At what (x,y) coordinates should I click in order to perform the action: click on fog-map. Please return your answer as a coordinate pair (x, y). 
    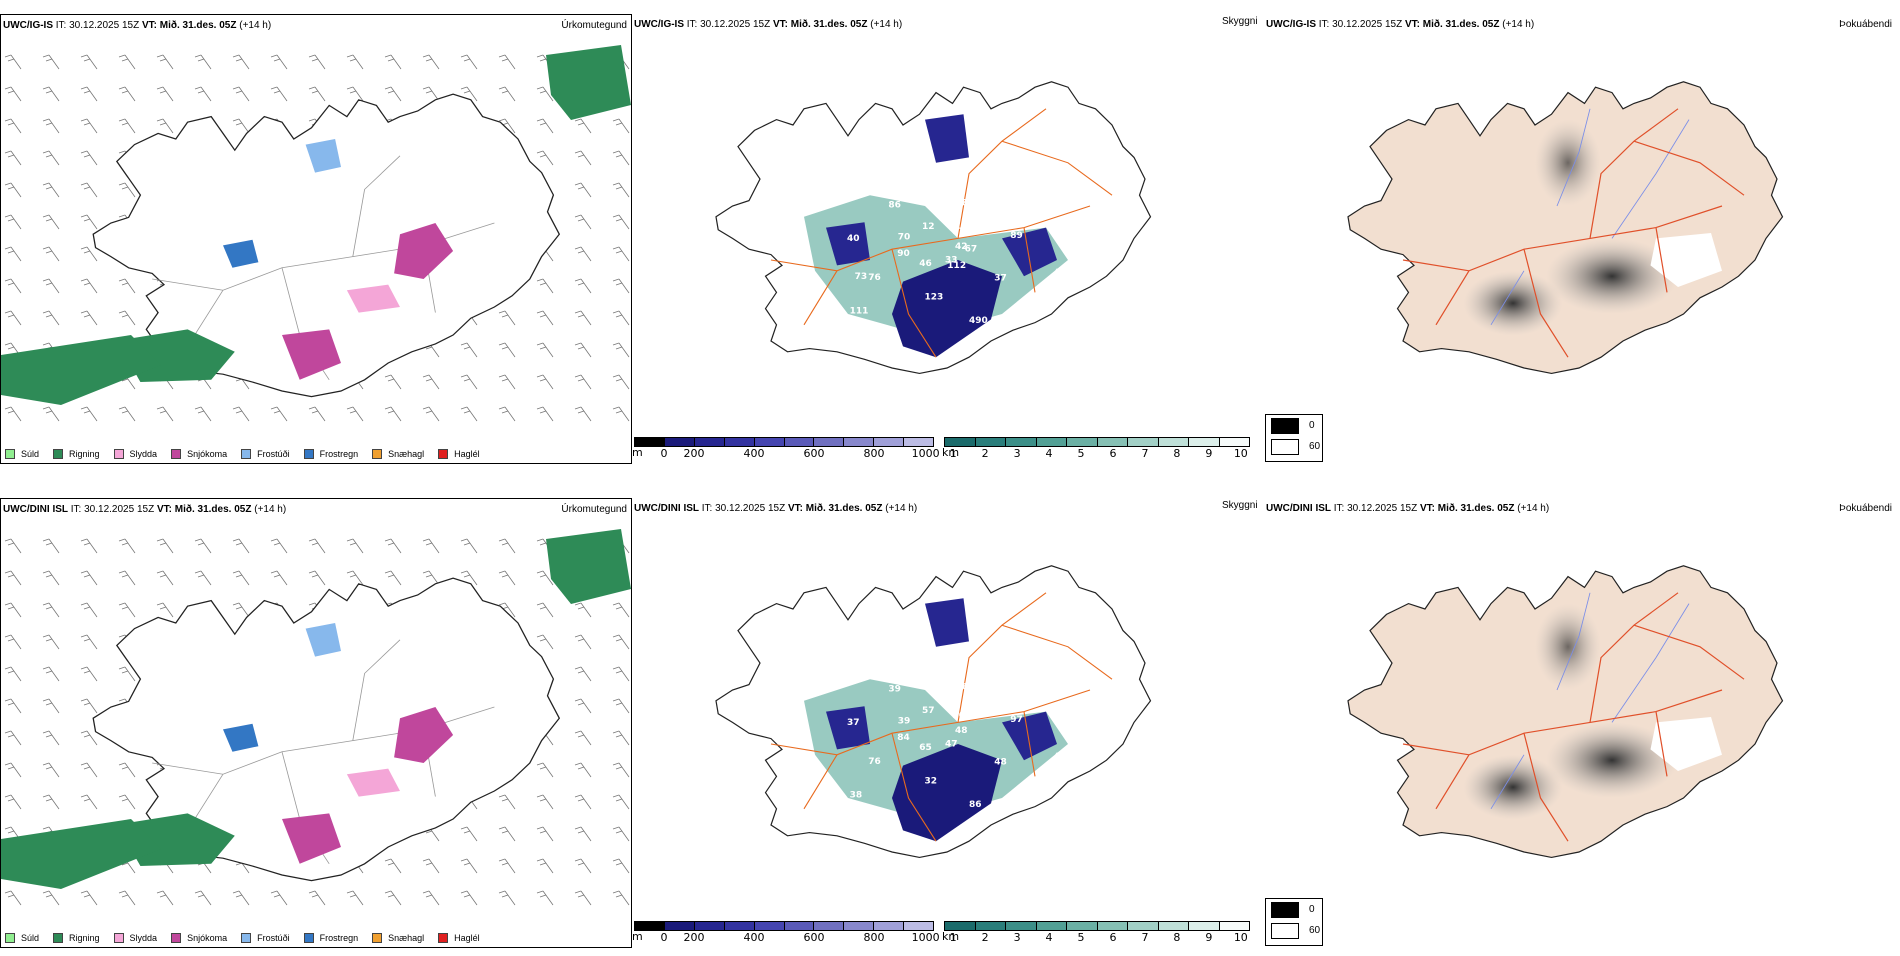
    Looking at the image, I should click on (1565, 712).